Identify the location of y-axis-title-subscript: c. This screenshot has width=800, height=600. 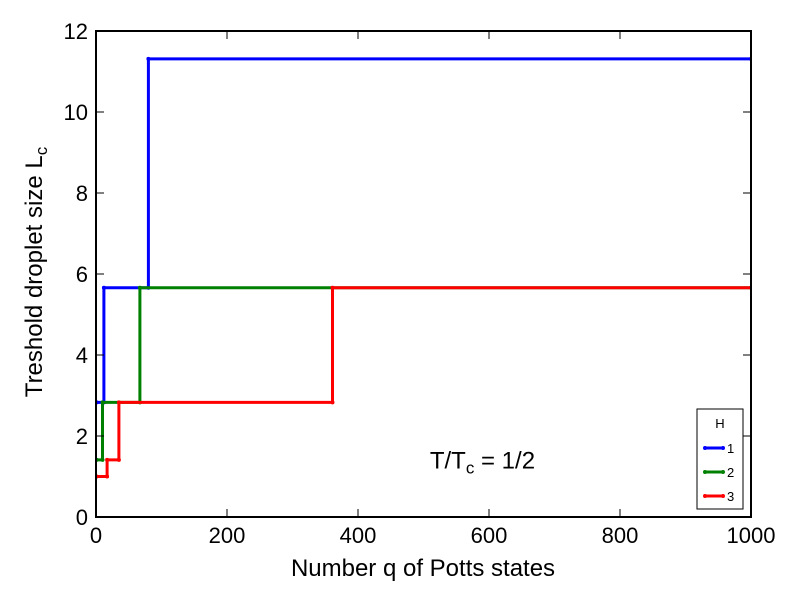
(41, 150).